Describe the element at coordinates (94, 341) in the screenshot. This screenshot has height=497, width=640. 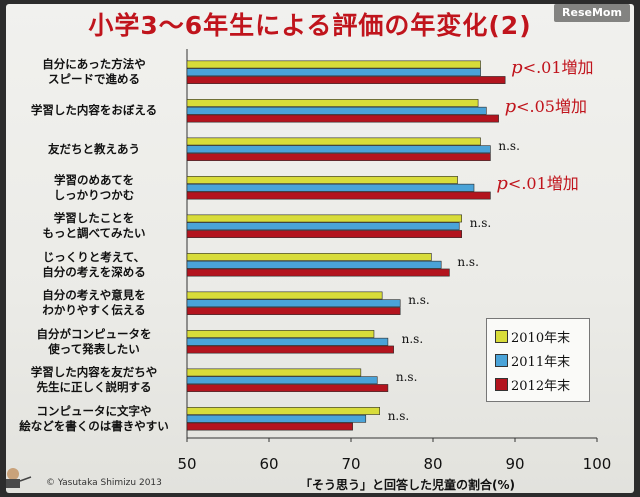
I see `category-label: 自分がコンピュータを 使って発表したい` at that location.